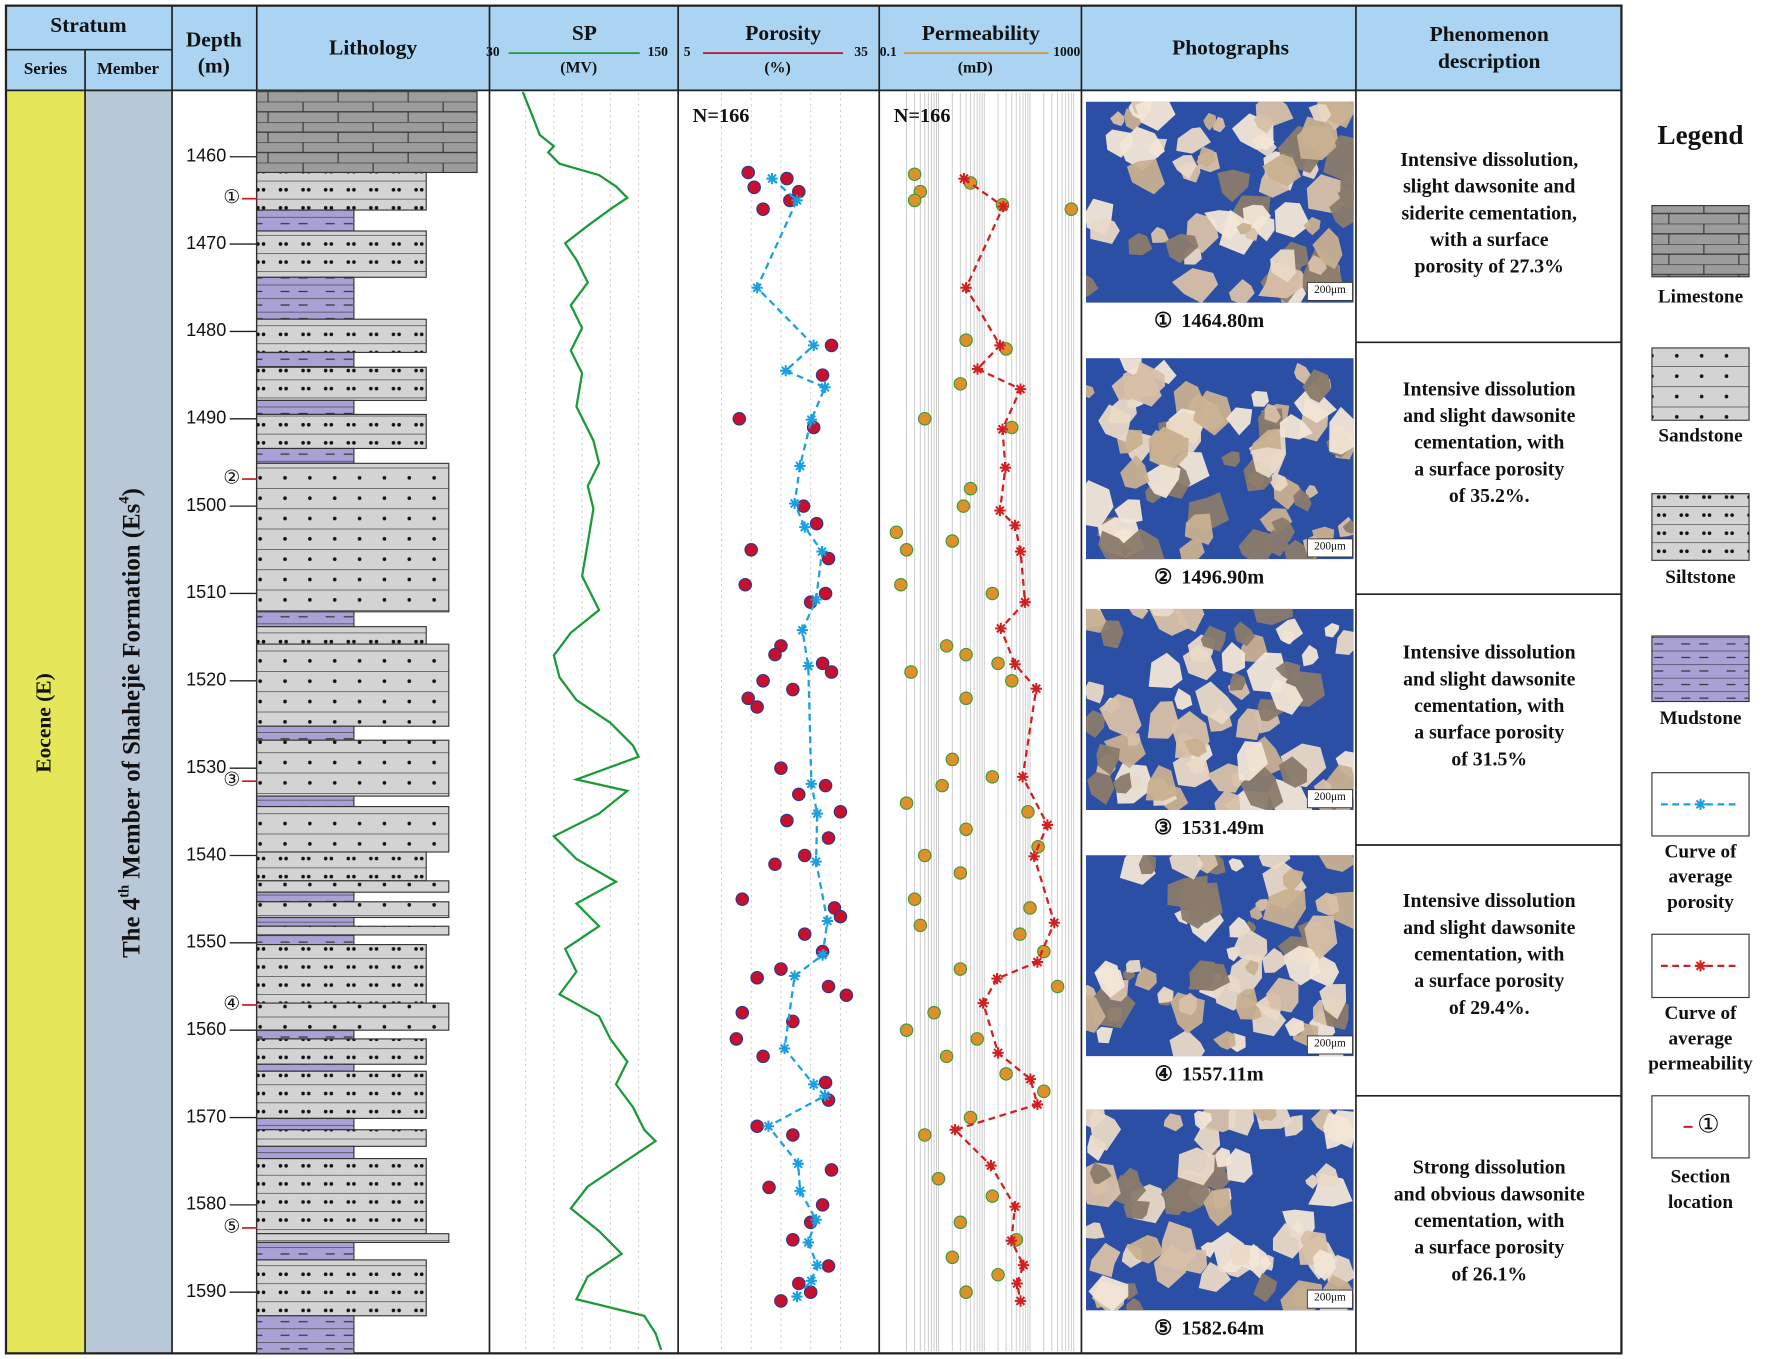  Describe the element at coordinates (981, 33) in the screenshot. I see `panel-title: Permeability` at that location.